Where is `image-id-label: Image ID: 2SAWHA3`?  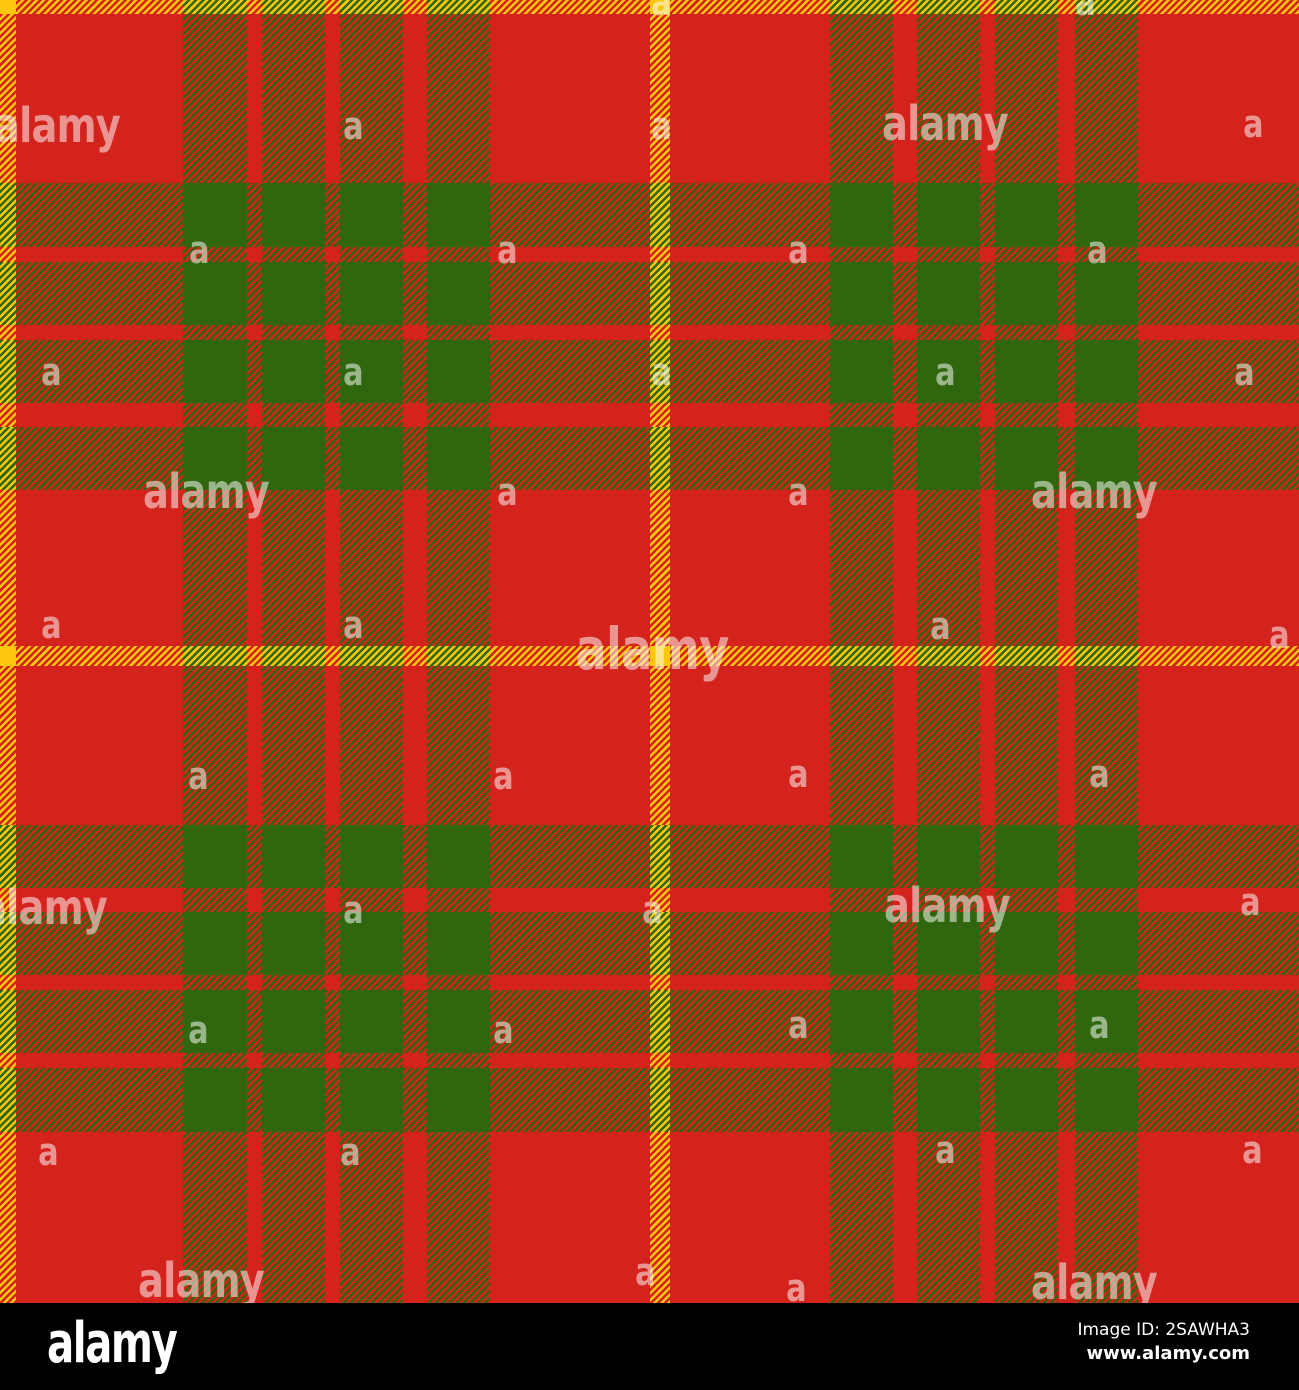
image-id-label: Image ID: 2SAWHA3 is located at coordinates (1163, 1330).